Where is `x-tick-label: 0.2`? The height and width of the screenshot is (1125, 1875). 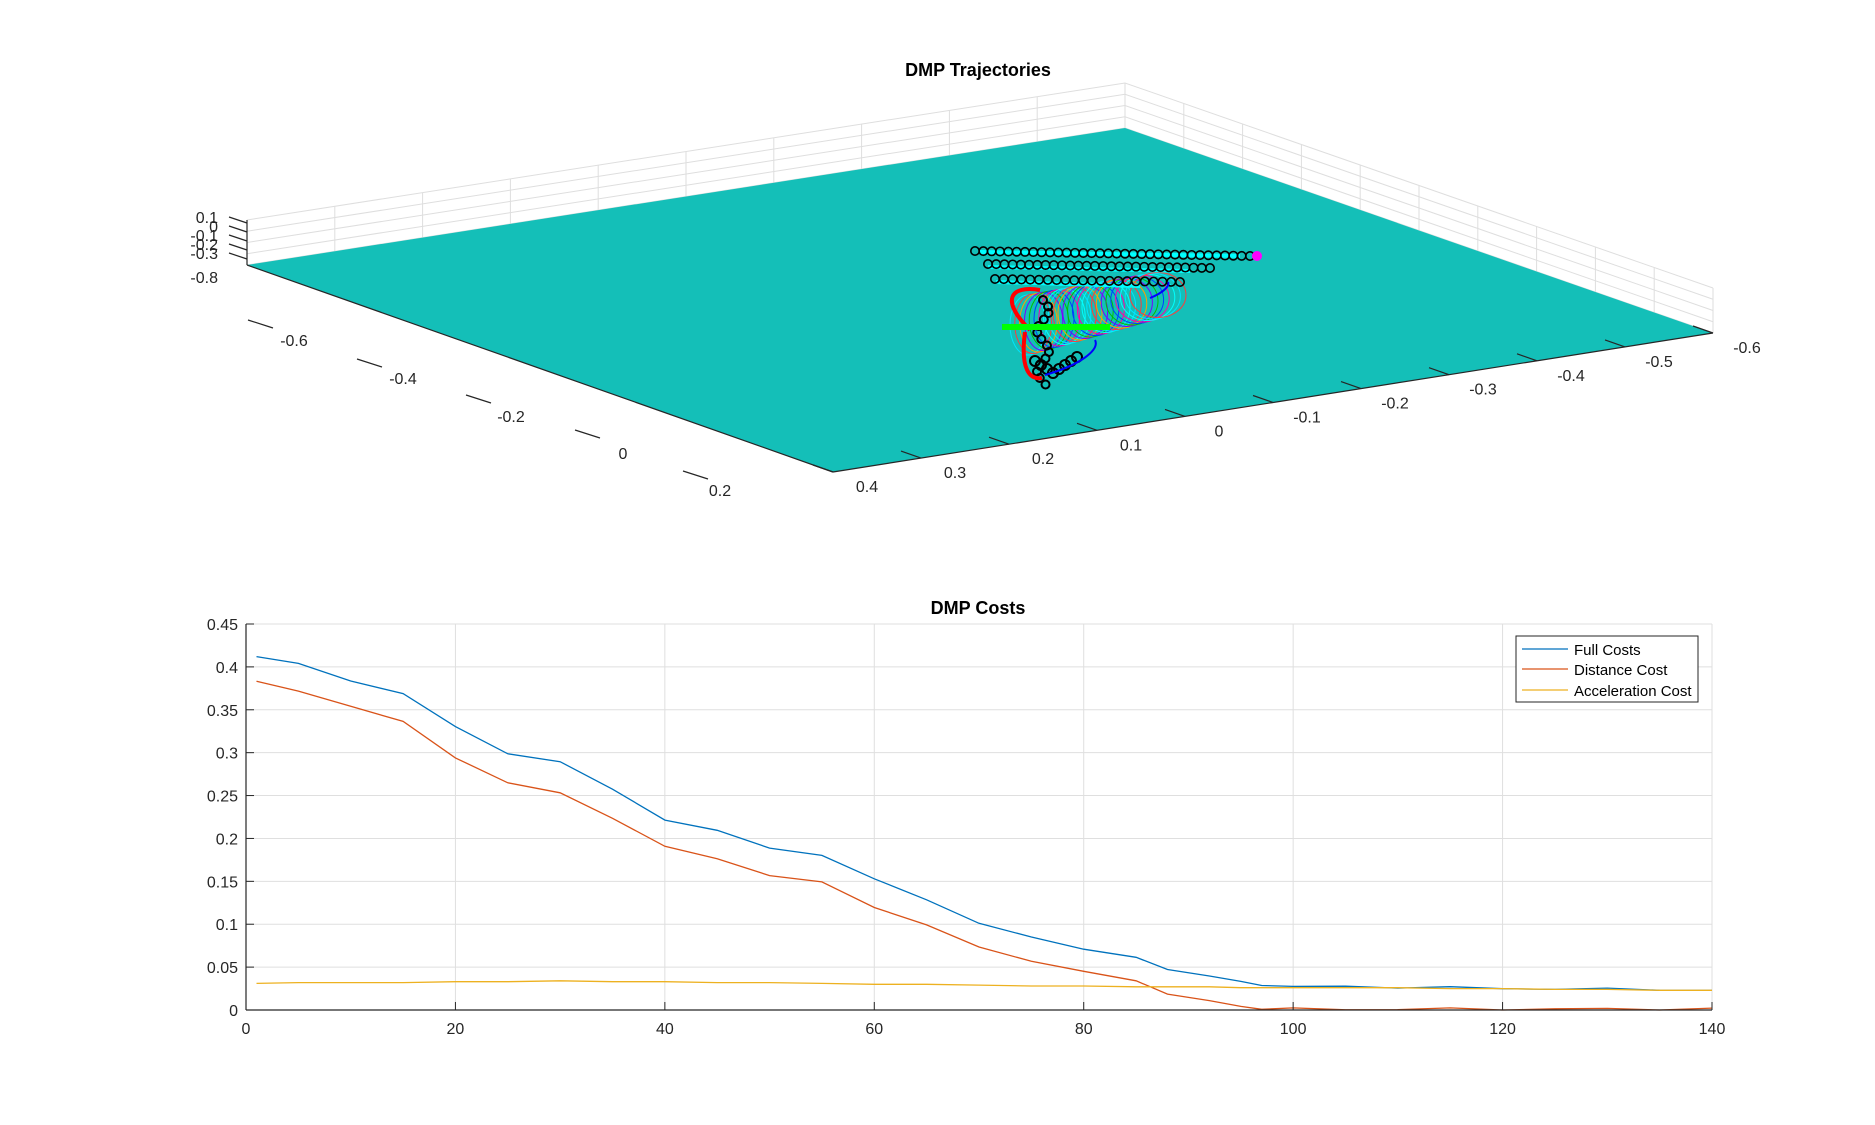
x-tick-label: 0.2 is located at coordinates (1043, 459).